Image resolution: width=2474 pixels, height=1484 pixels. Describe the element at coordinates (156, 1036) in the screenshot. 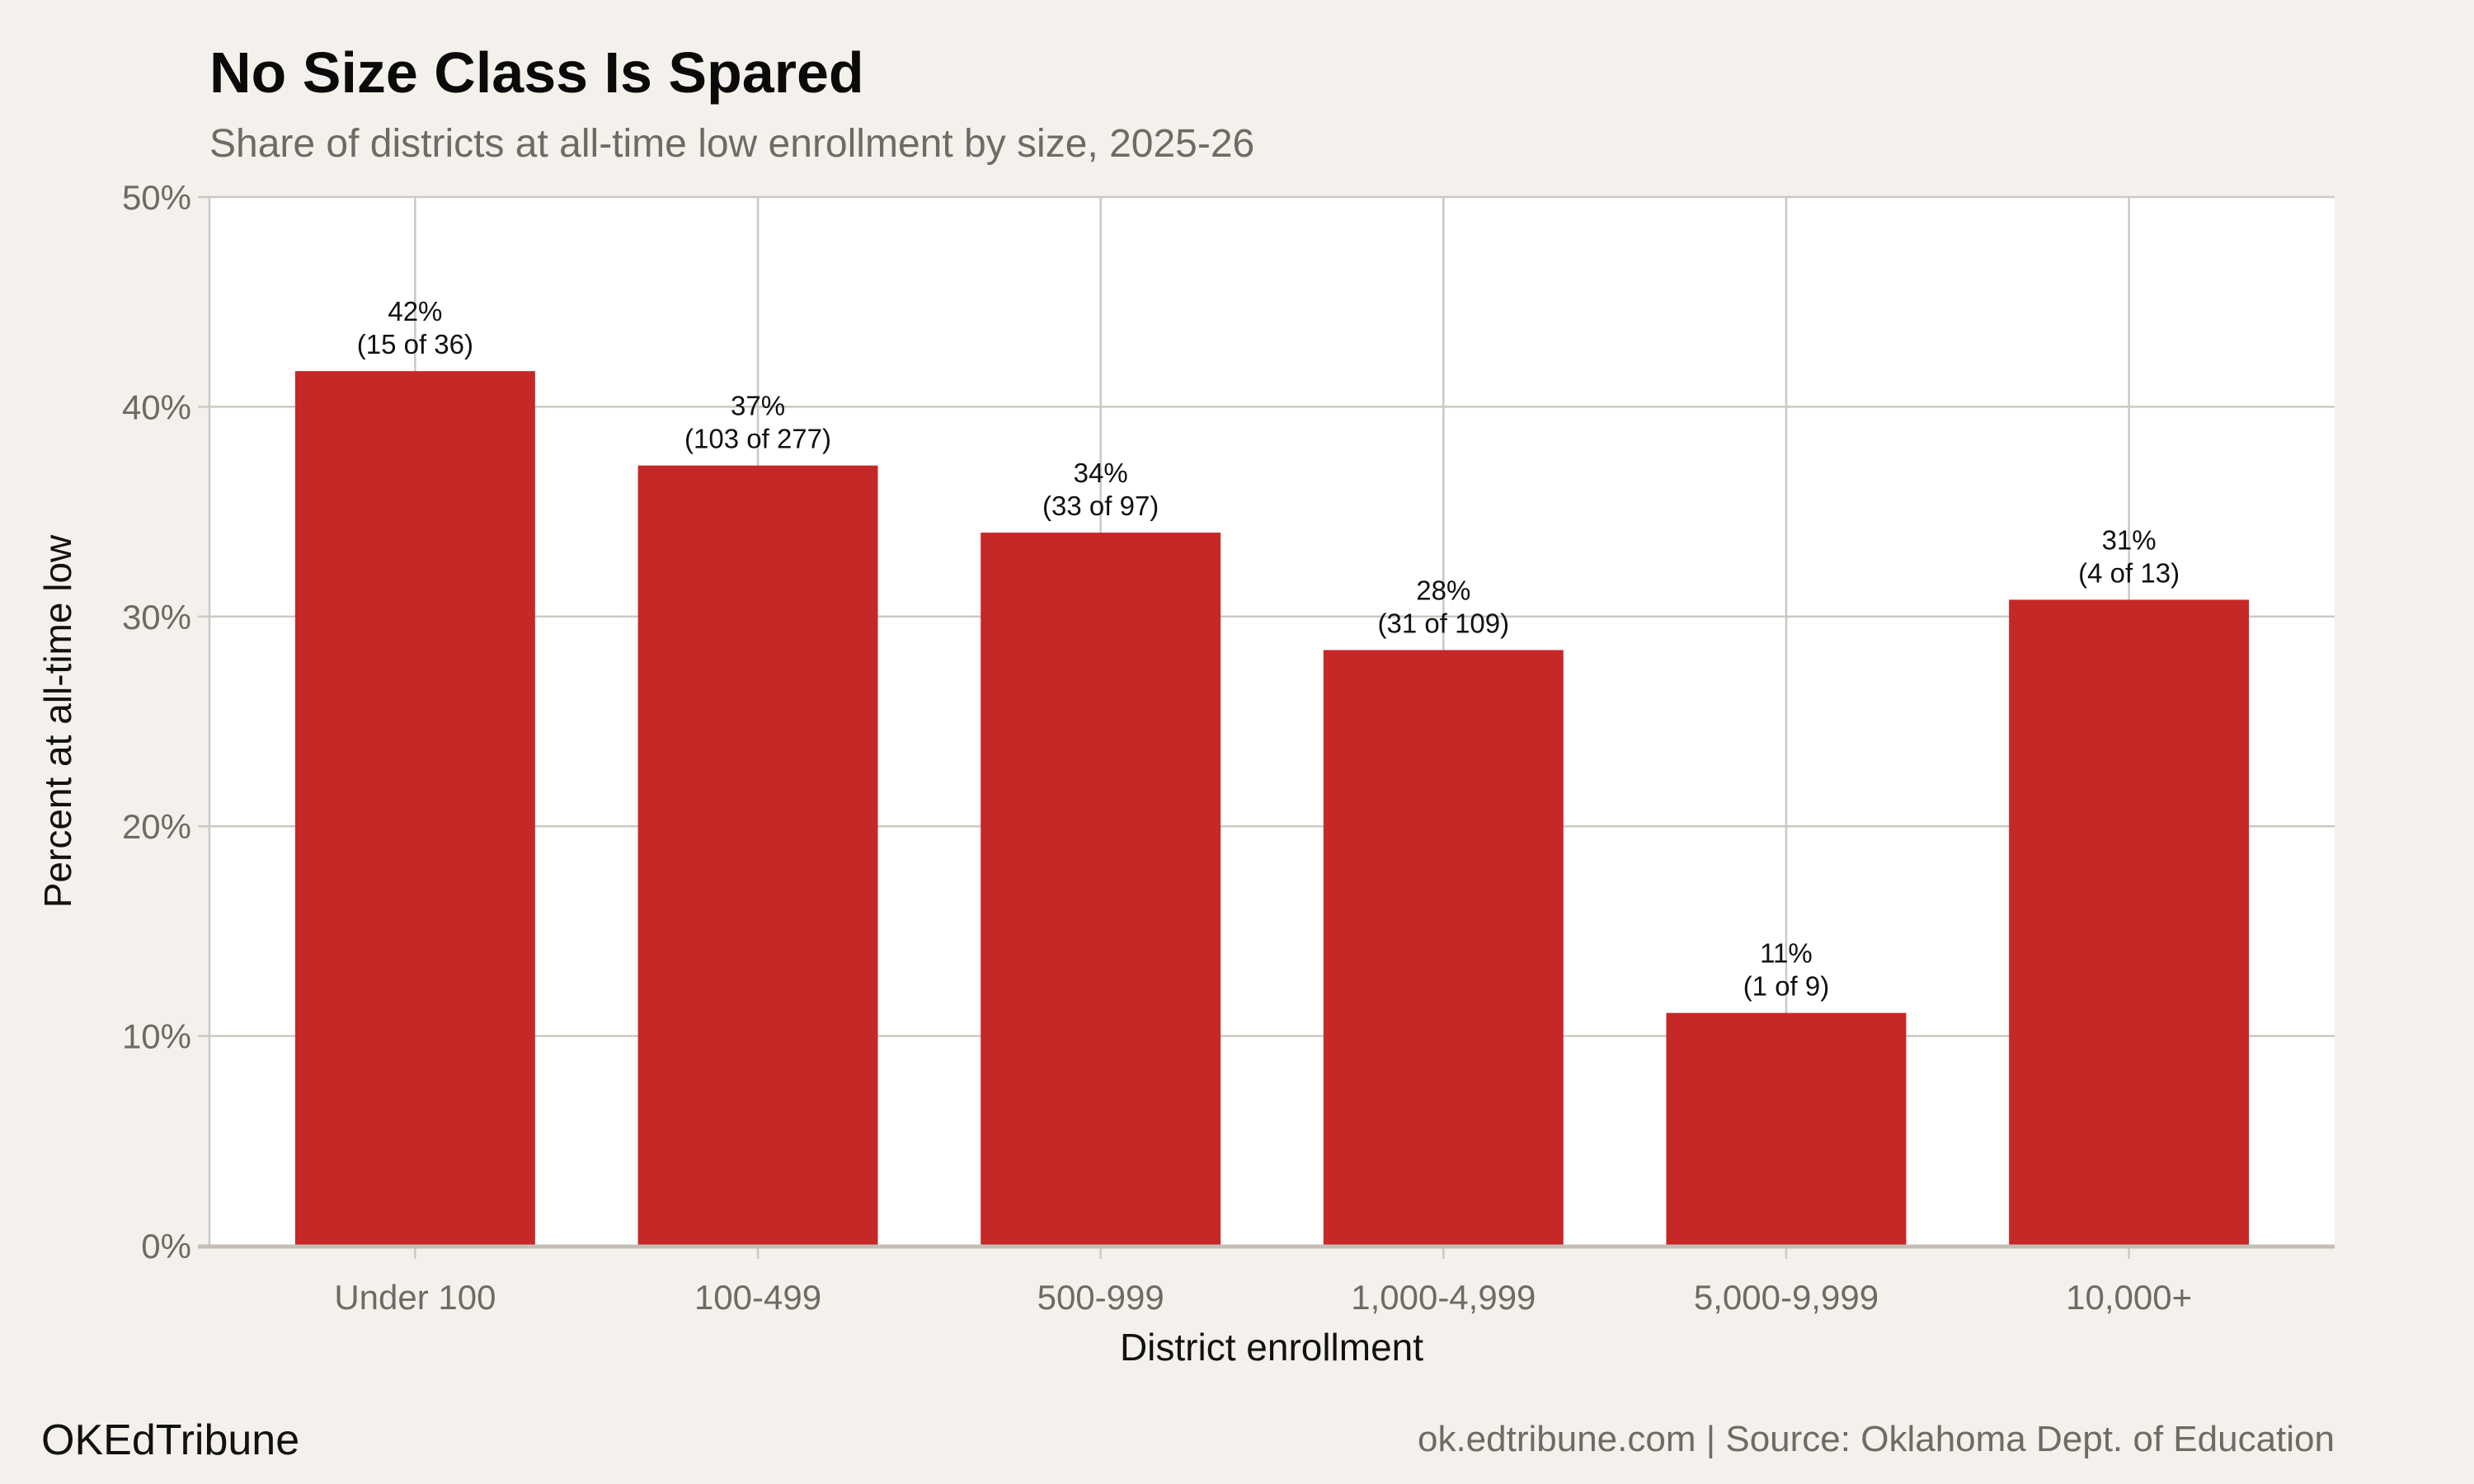

I see `y-tick-label: 10%` at that location.